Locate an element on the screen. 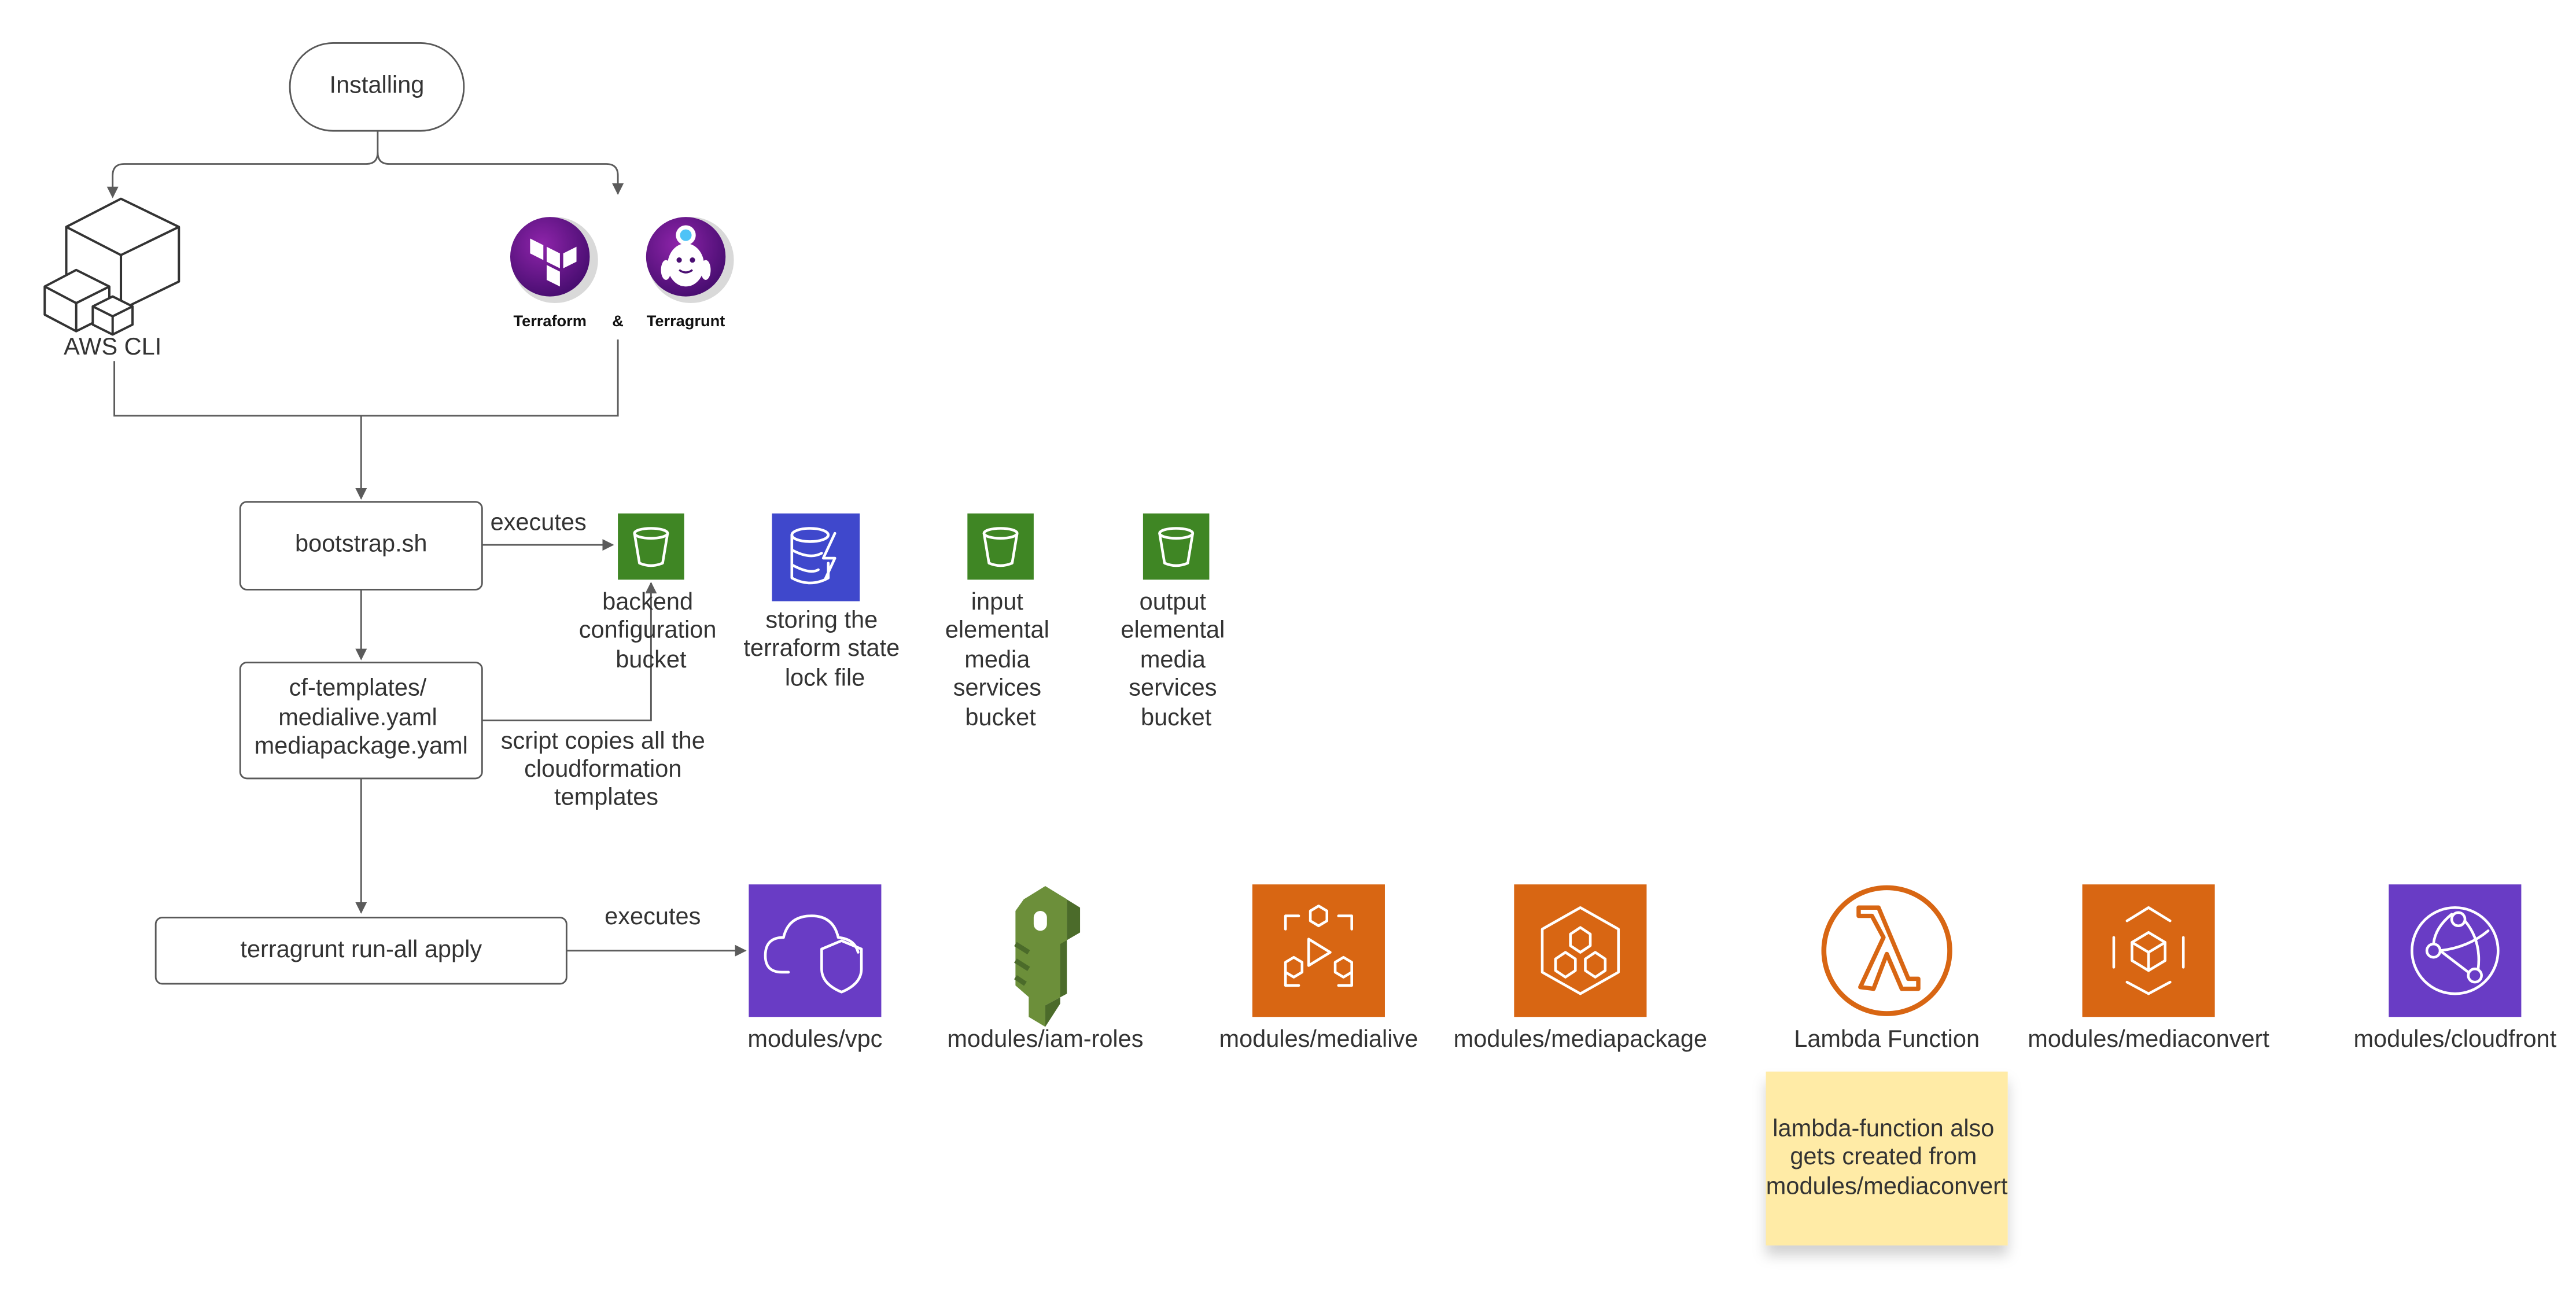 The image size is (2576, 1310). terraform-label: Terraform is located at coordinates (550, 321).